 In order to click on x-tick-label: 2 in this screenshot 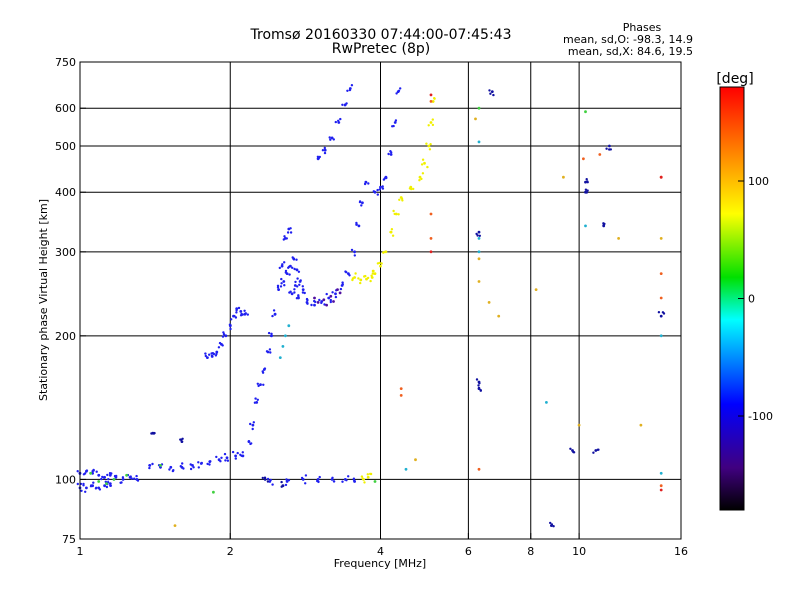, I will do `click(230, 551)`.